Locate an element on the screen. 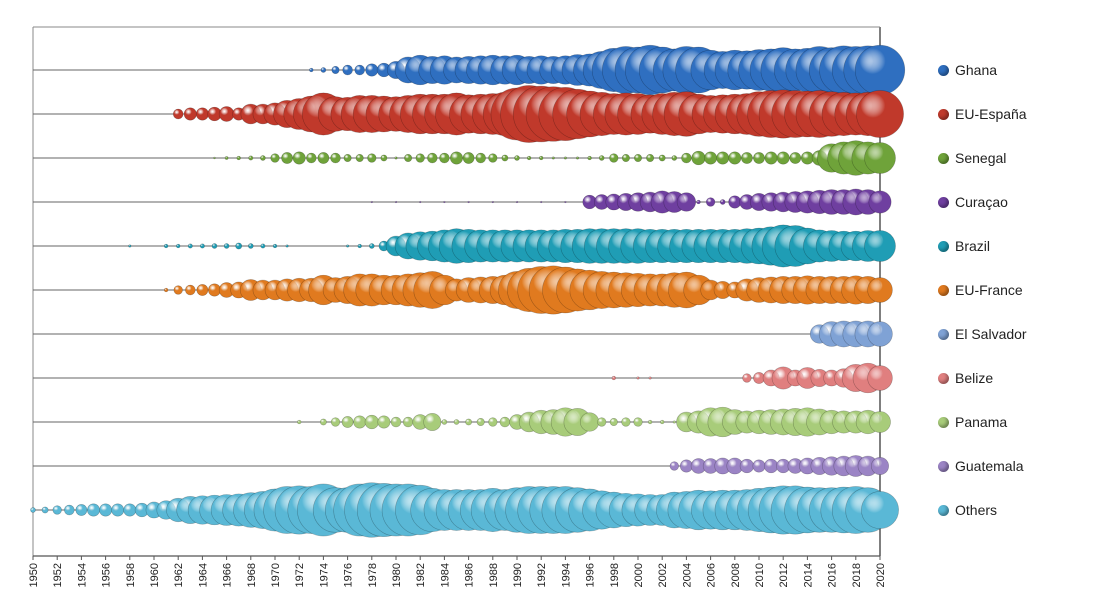 The height and width of the screenshot is (600, 1100). x-tick-label: 1952 is located at coordinates (58, 575).